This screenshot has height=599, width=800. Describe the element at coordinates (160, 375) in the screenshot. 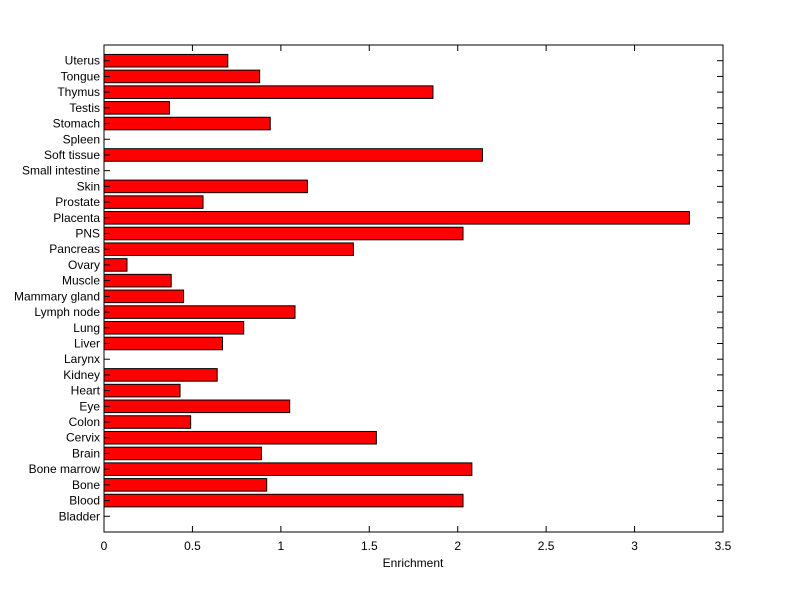

I see `bar-kidney` at that location.